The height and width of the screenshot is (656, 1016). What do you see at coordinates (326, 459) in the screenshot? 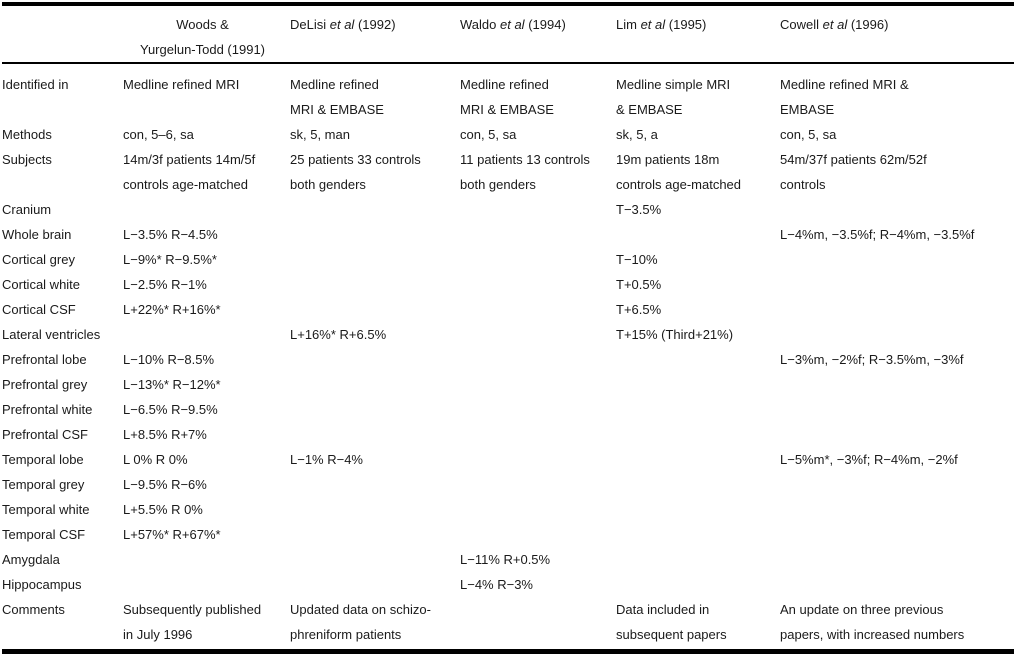
I see `data-cell: L−1% R−4%` at bounding box center [326, 459].